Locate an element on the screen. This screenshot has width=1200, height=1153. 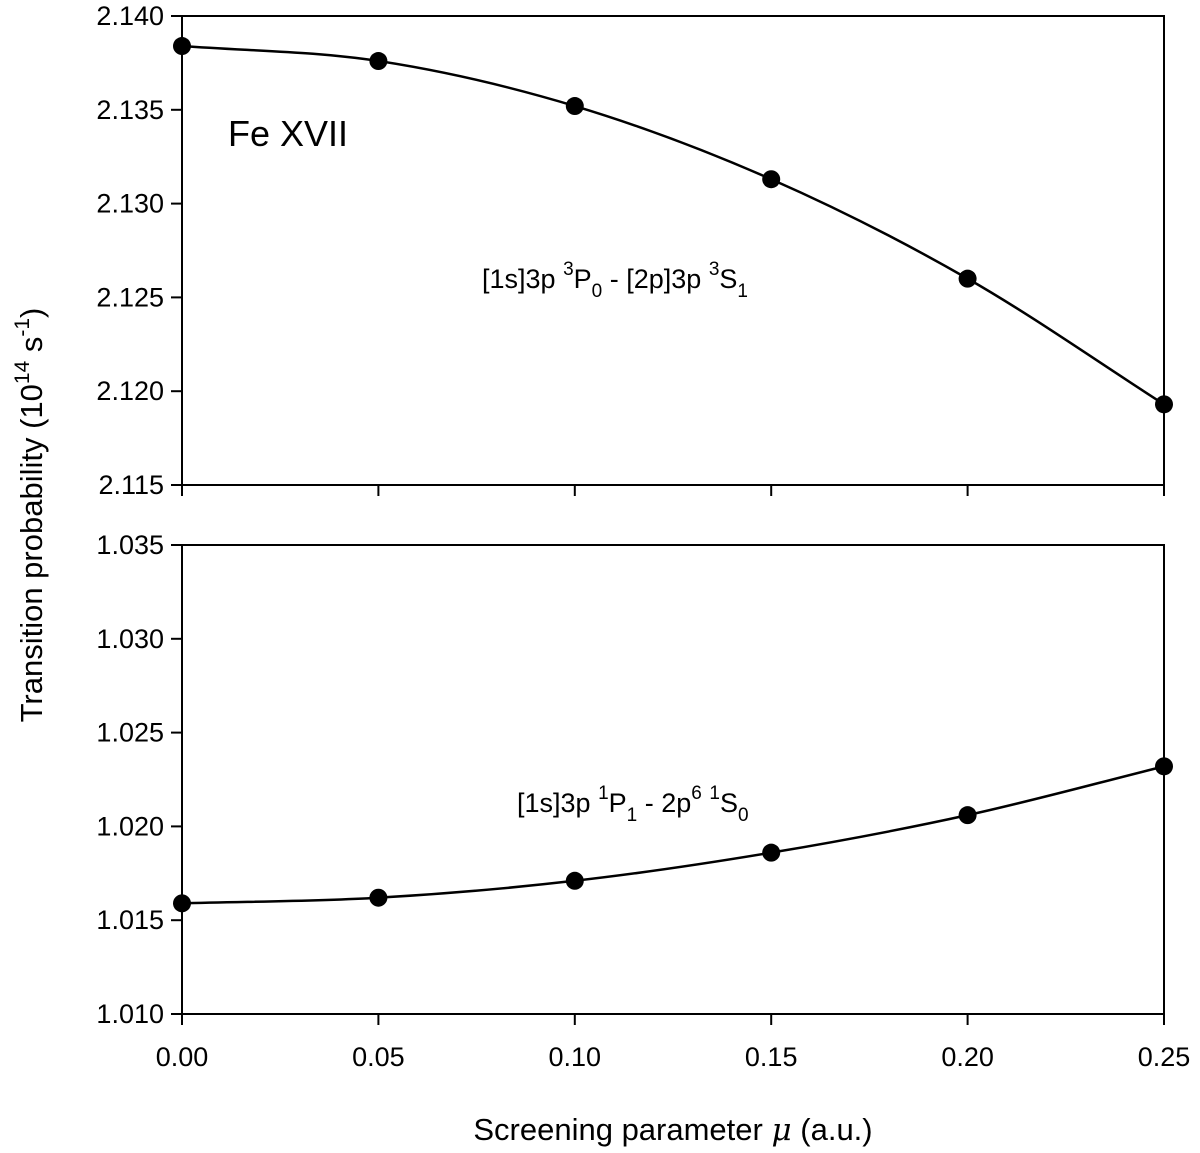
panel-label: Fe XVII is located at coordinates (288, 133).